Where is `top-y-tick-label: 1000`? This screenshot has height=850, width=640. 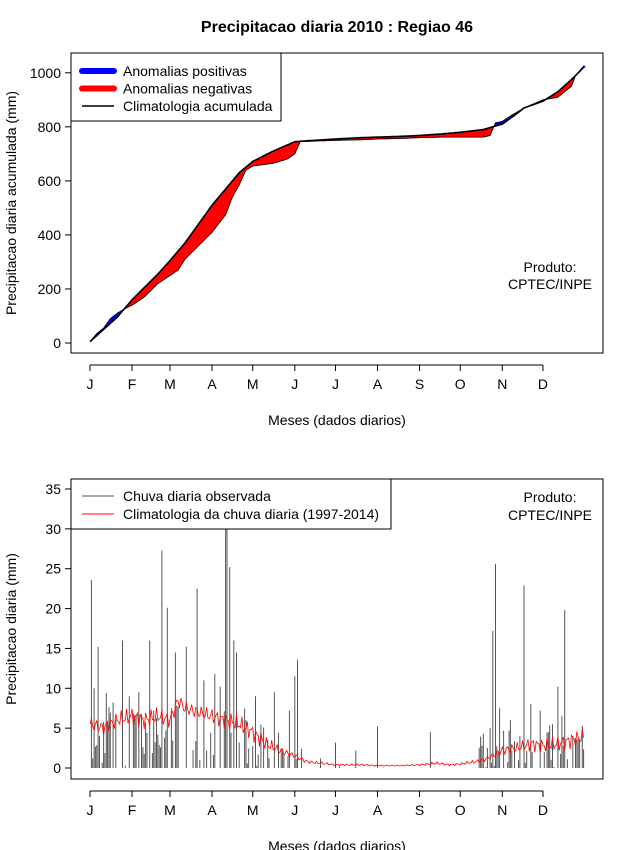 top-y-tick-label: 1000 is located at coordinates (45, 73).